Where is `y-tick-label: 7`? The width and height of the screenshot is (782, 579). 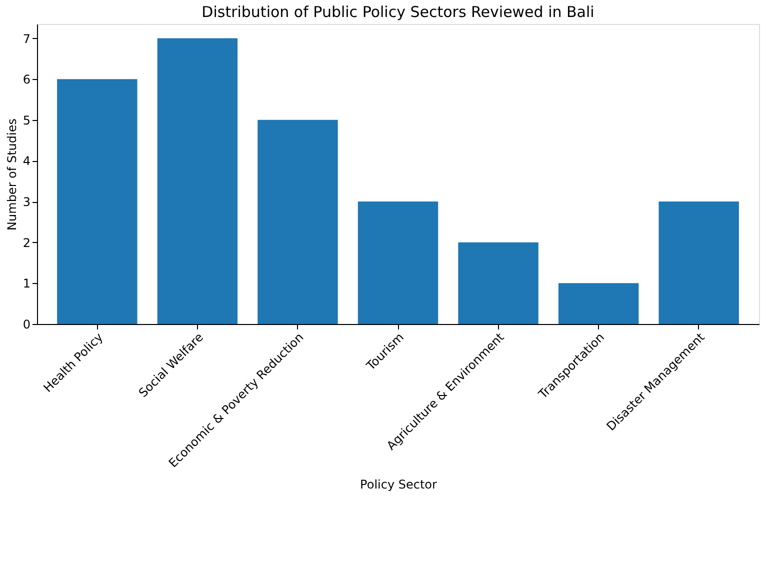 y-tick-label: 7 is located at coordinates (26, 39).